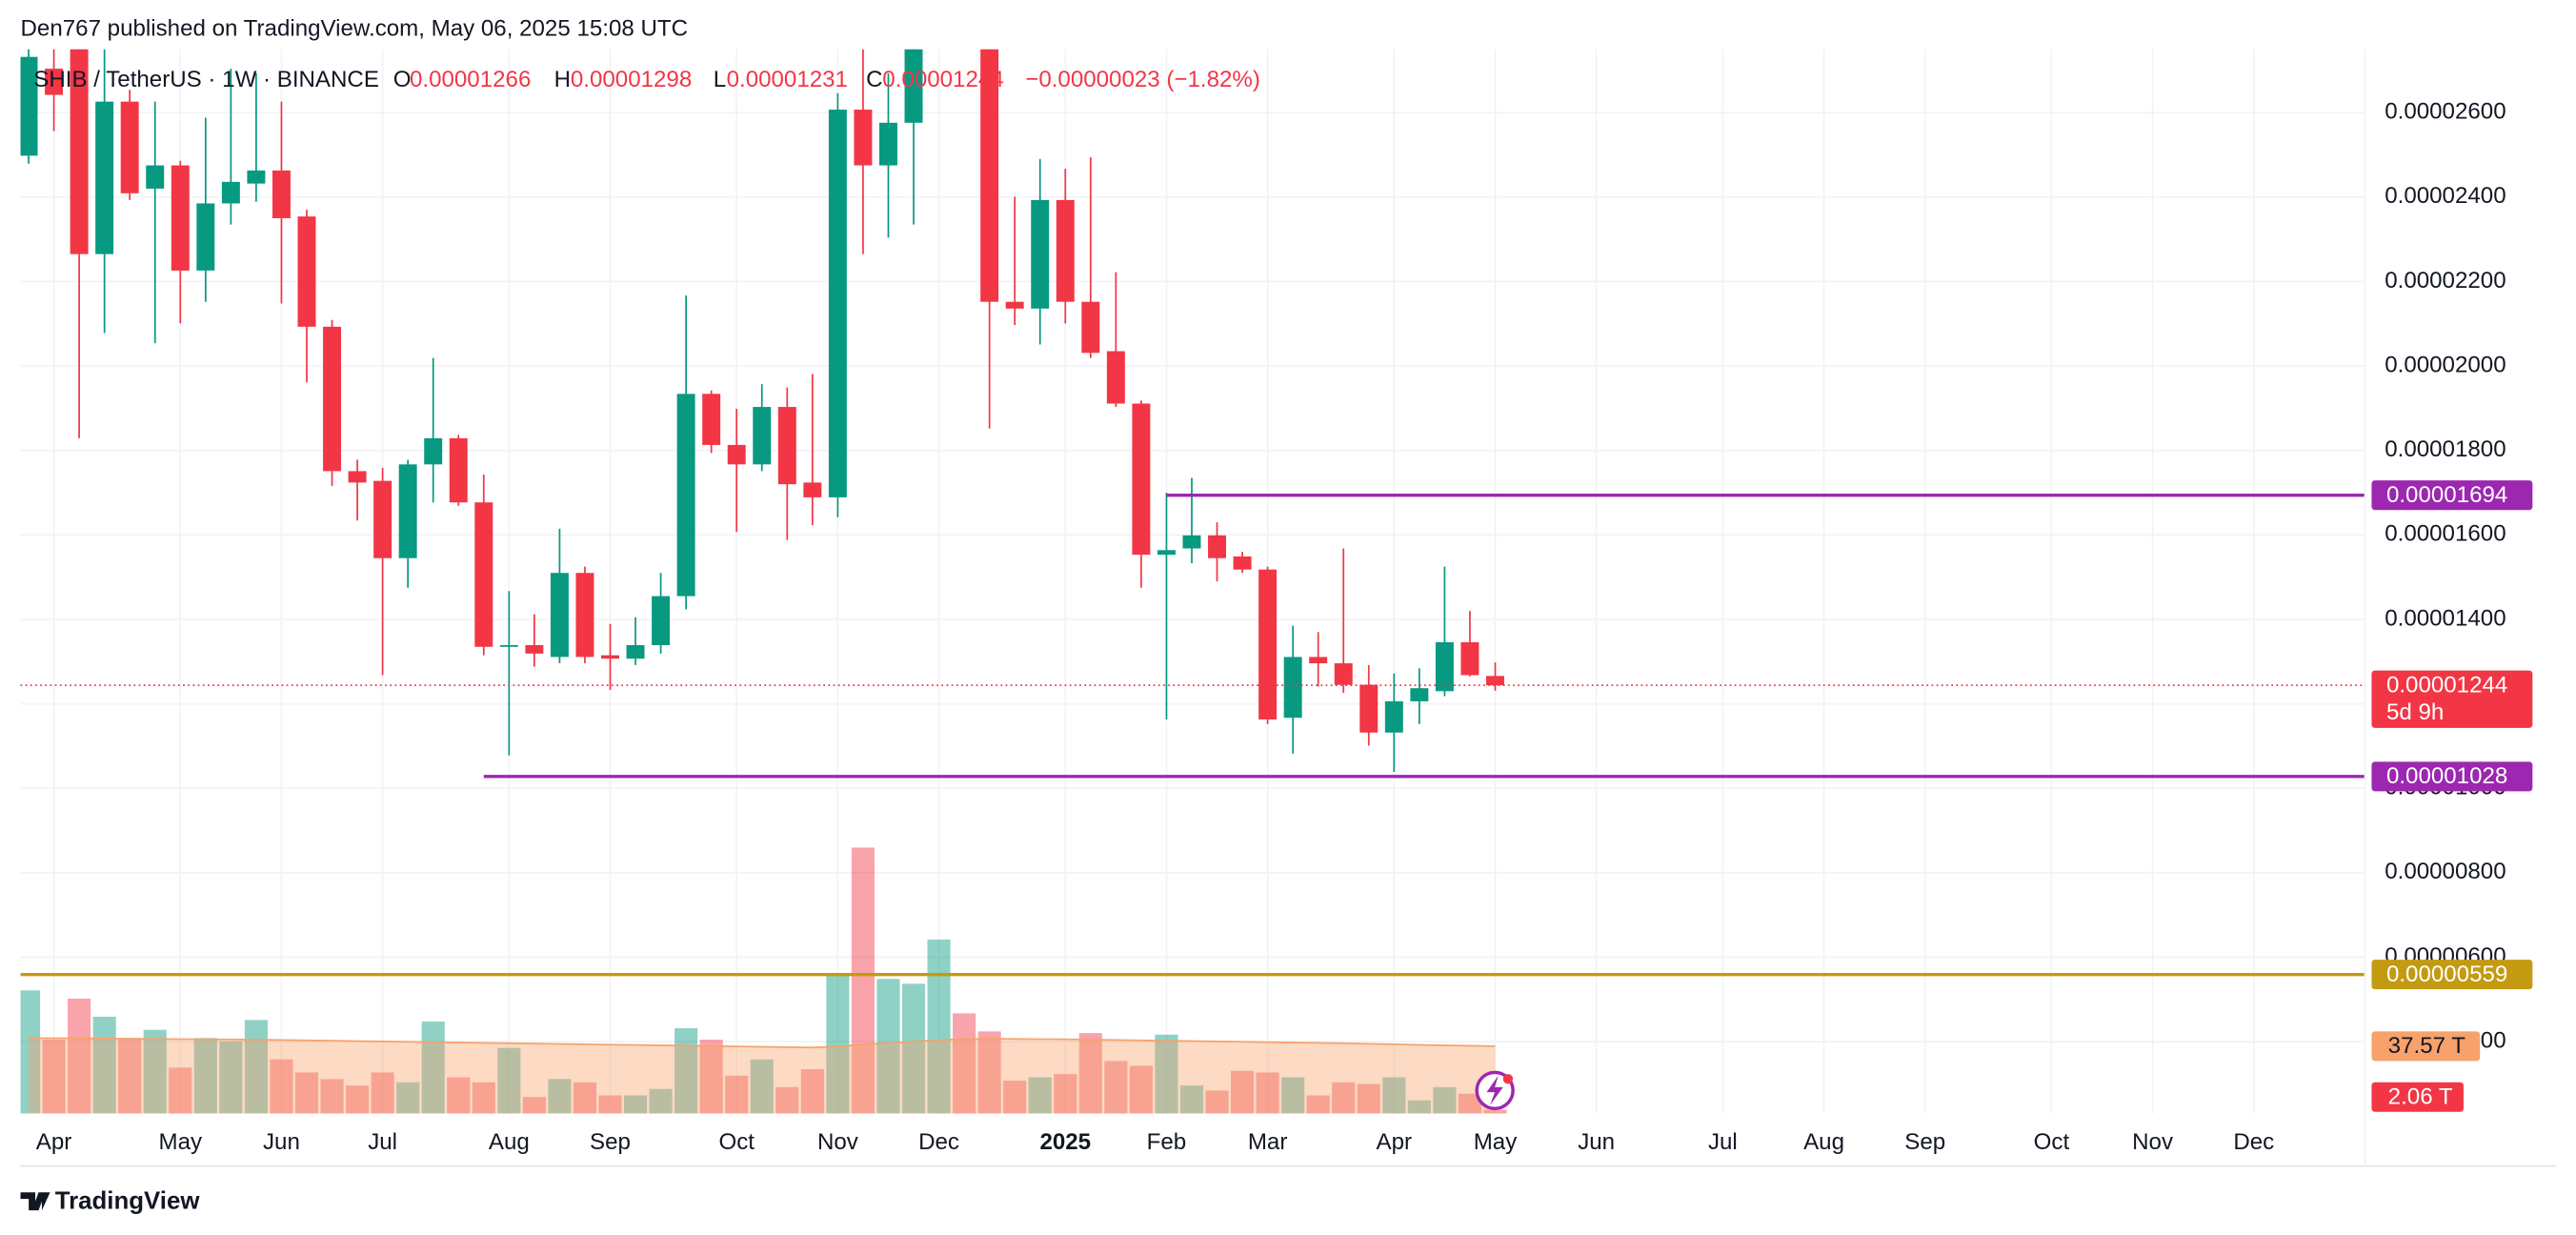 Image resolution: width=2576 pixels, height=1235 pixels. I want to click on level-label-box, so click(2452, 776).